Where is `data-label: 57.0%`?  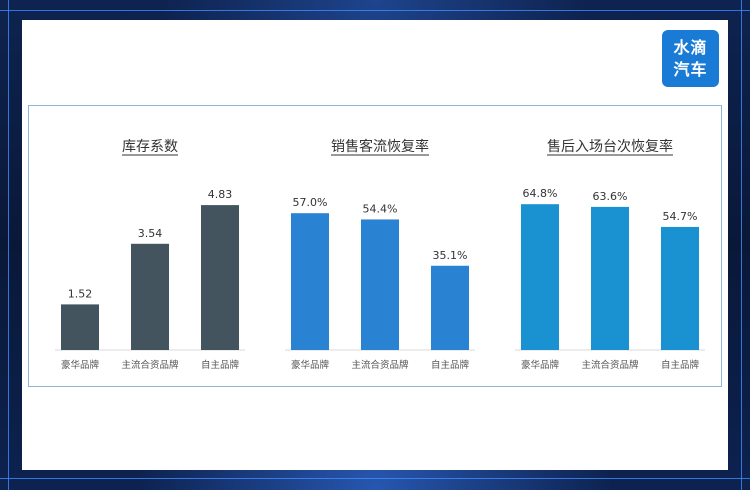 data-label: 57.0% is located at coordinates (310, 202).